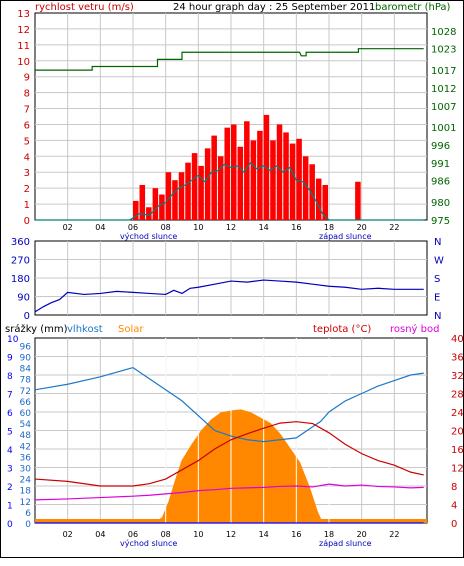  What do you see at coordinates (231, 227) in the screenshot?
I see `x-tick-label-top: 12` at bounding box center [231, 227].